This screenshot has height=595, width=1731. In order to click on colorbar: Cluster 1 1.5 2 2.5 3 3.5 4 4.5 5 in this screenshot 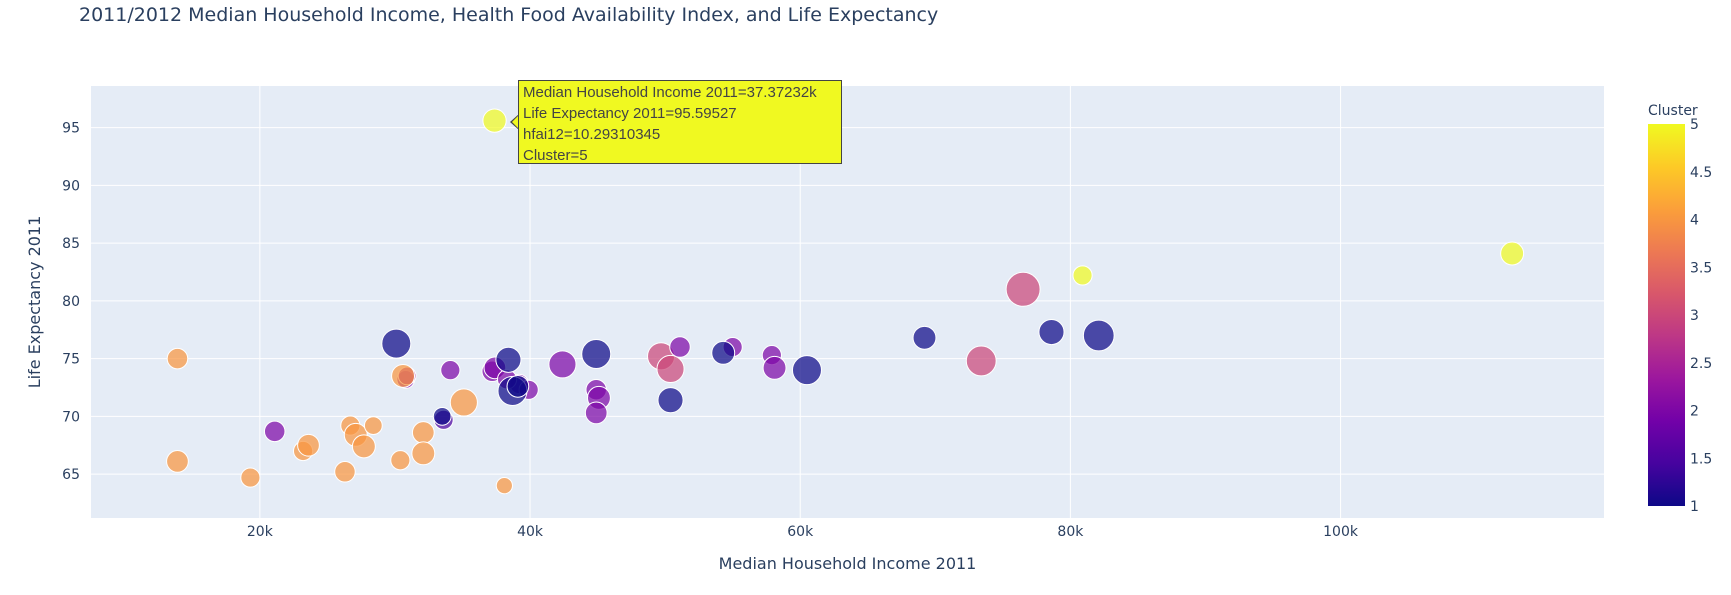, I will do `click(1680, 309)`.